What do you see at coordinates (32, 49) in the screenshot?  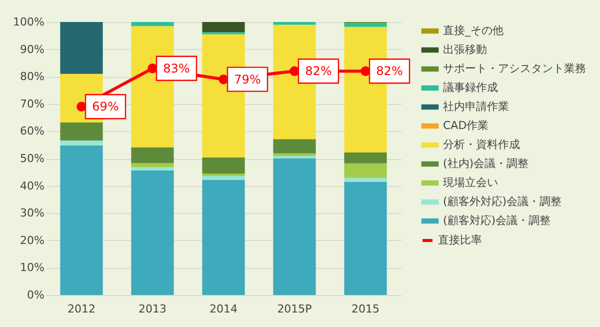 I see `y-tick-label: 90%` at bounding box center [32, 49].